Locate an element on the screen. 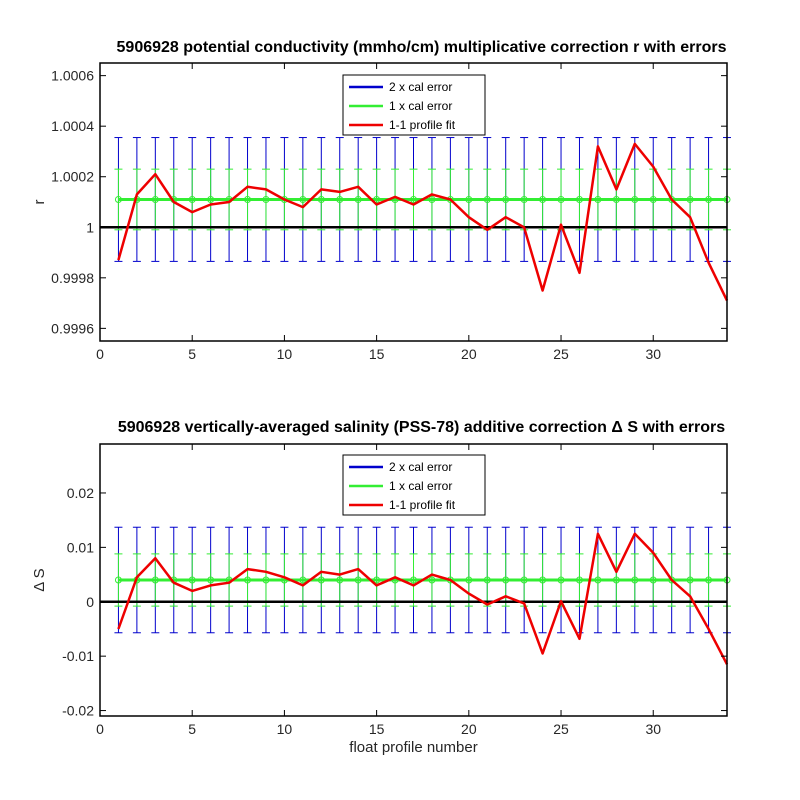 This screenshot has height=800, width=800. y-tick-label: -0.02 is located at coordinates (78, 711).